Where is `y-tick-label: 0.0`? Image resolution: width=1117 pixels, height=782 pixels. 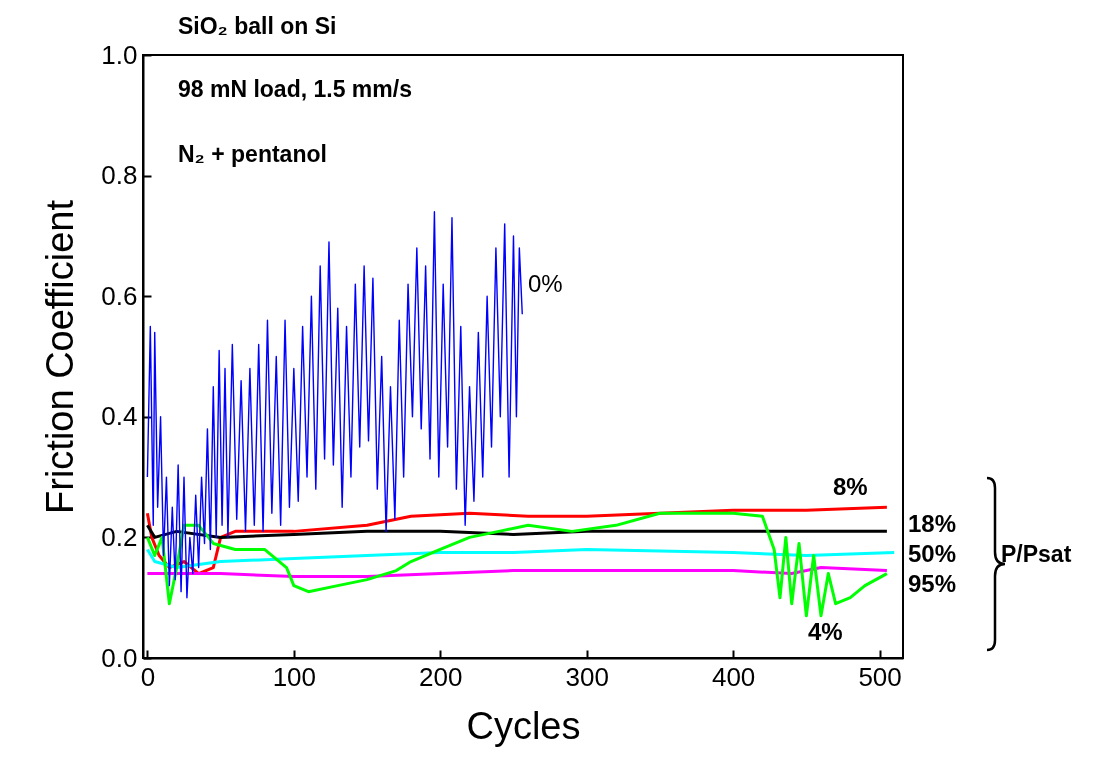
y-tick-label: 0.0 is located at coordinates (119, 657).